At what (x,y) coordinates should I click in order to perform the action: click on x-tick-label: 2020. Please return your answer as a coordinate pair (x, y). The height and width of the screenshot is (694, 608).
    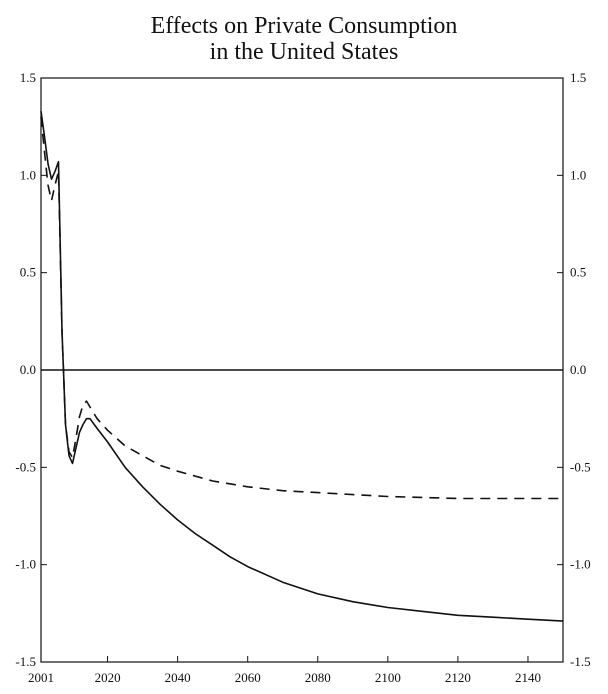
    Looking at the image, I should click on (108, 677).